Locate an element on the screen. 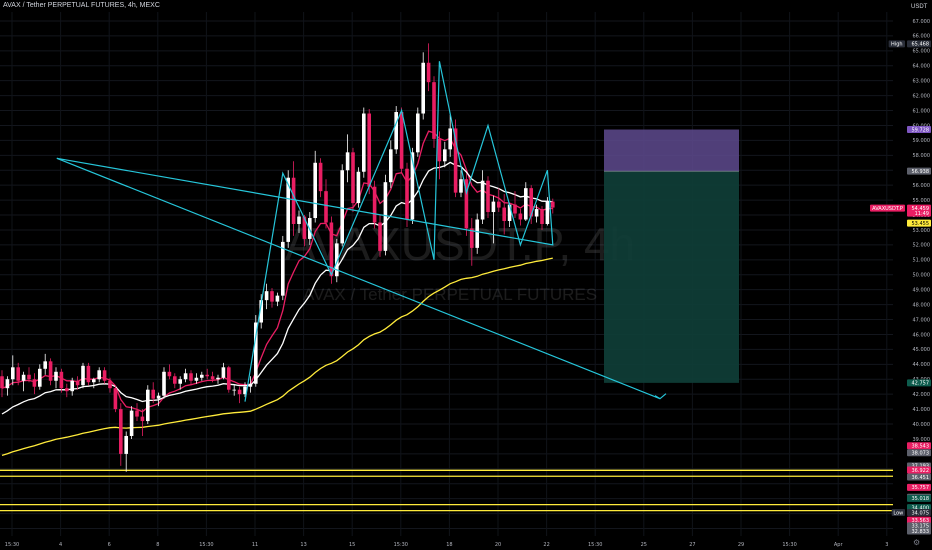 Image resolution: width=932 pixels, height=550 pixels. currency-label: USDT is located at coordinates (919, 7).